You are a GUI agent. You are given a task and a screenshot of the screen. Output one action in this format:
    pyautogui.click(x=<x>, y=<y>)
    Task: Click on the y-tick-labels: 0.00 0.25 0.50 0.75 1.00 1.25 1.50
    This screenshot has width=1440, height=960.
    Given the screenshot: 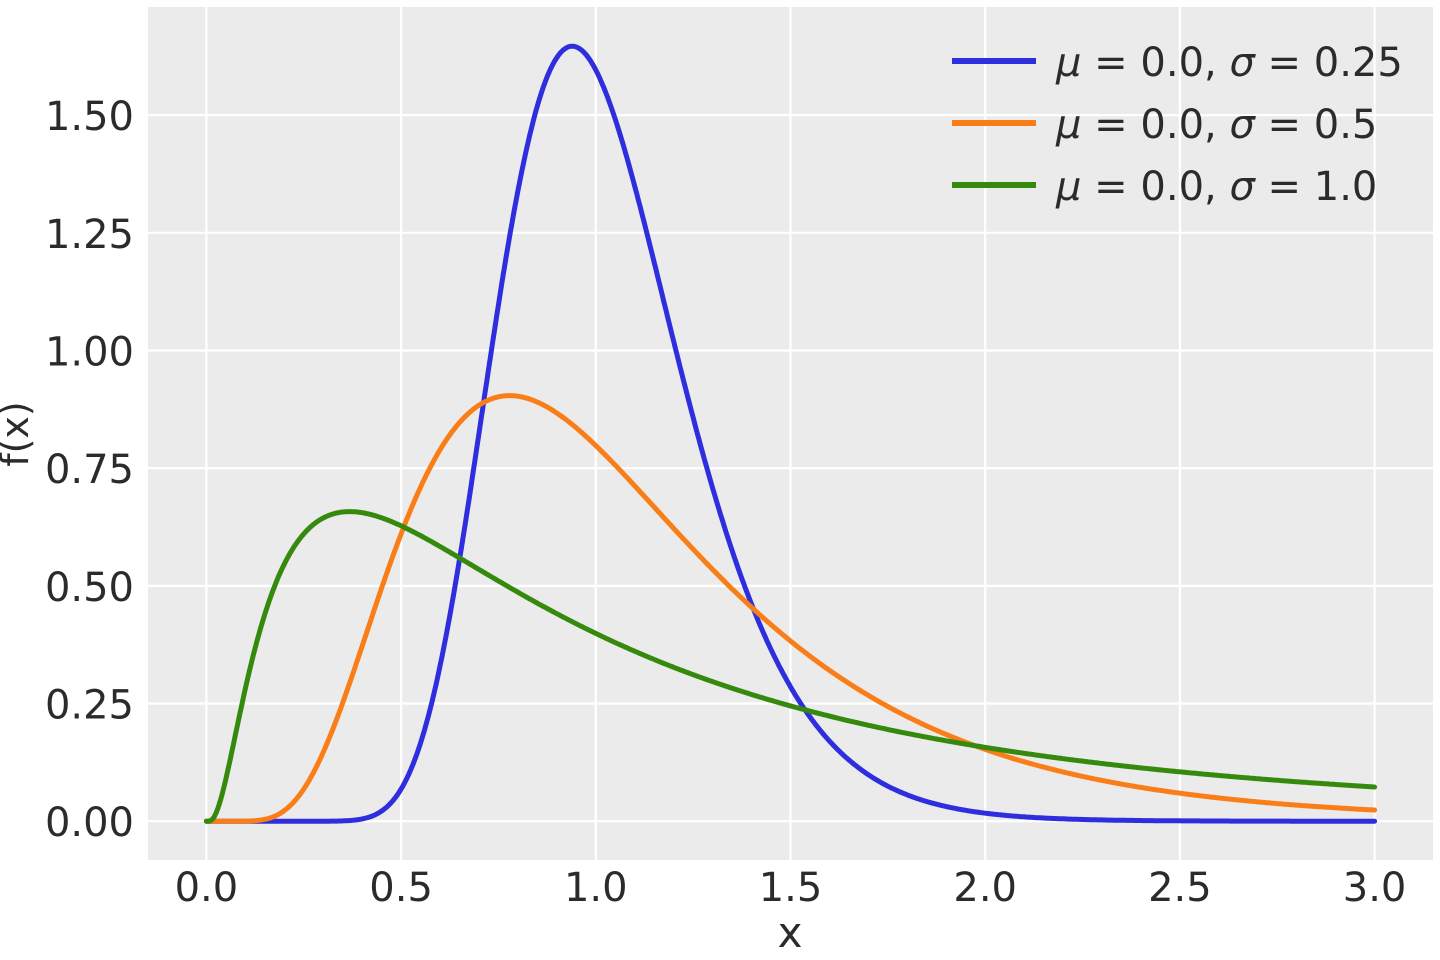 What is the action you would take?
    pyautogui.click(x=89, y=470)
    